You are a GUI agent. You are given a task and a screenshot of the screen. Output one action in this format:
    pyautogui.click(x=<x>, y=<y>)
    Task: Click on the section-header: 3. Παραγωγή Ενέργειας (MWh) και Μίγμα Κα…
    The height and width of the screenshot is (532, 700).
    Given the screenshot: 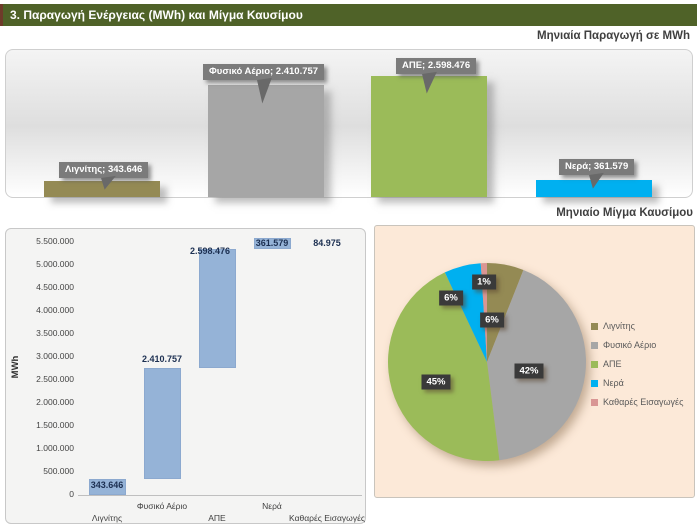 What is the action you would take?
    pyautogui.click(x=350, y=15)
    